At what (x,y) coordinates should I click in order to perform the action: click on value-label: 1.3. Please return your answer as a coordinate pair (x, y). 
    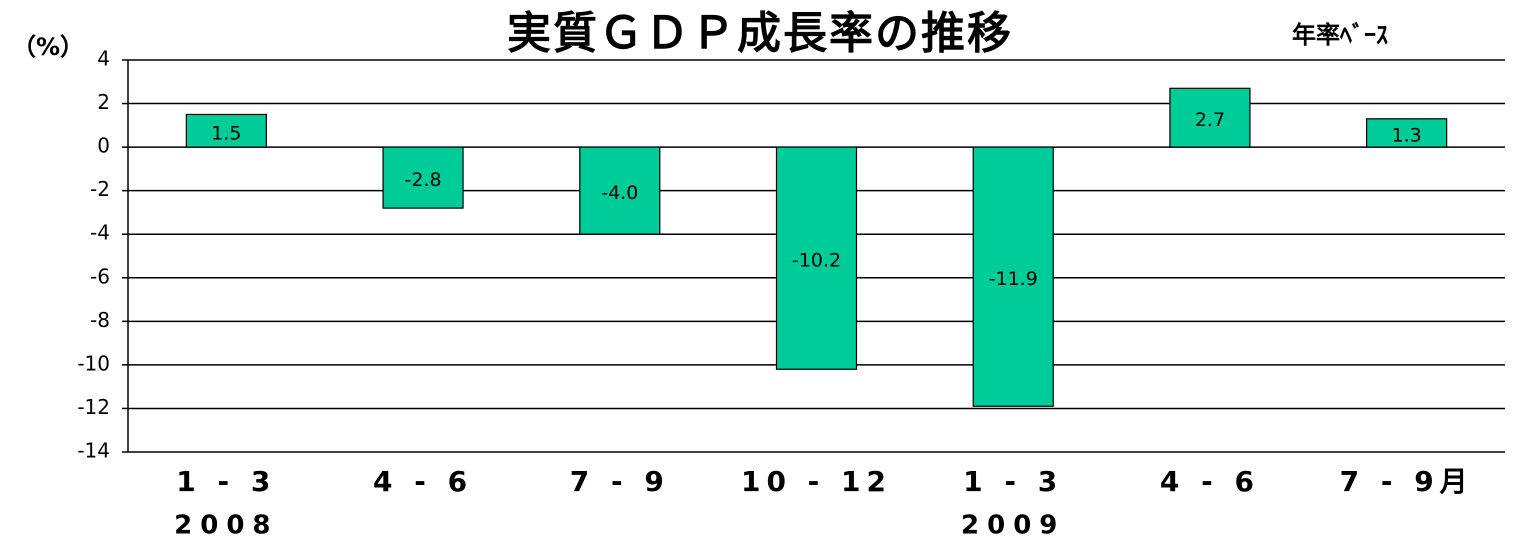
    Looking at the image, I should click on (1407, 135).